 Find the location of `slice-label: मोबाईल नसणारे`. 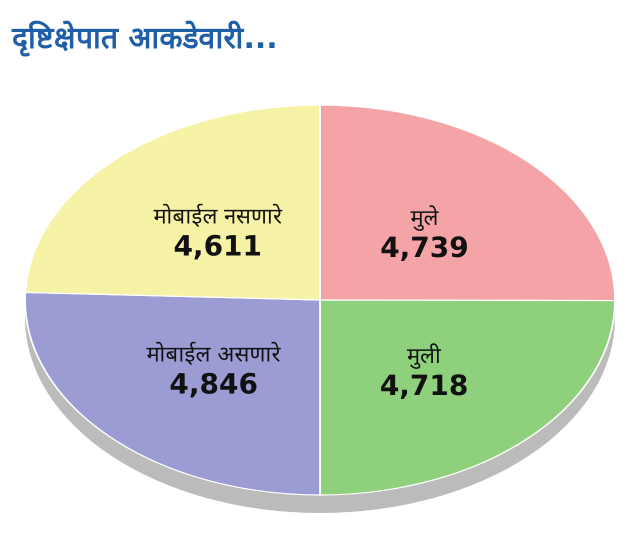

slice-label: मोबाईल नसणारे is located at coordinates (218, 217).